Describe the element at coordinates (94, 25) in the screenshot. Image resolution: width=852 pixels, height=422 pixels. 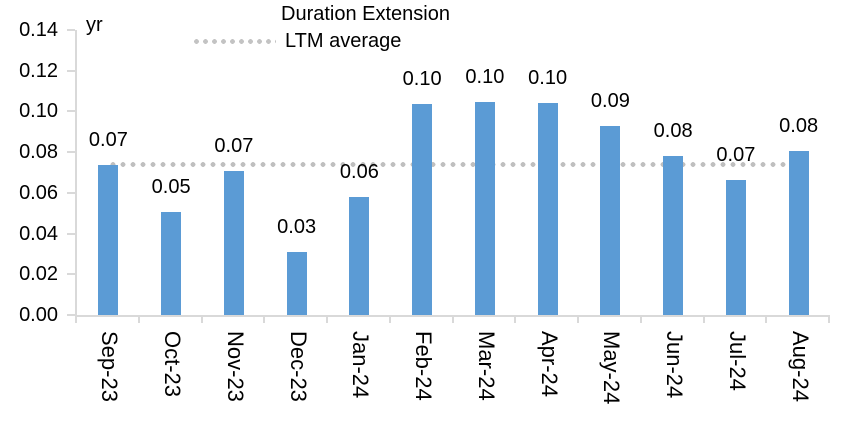
I see `y-axis-unit-label: yr` at that location.